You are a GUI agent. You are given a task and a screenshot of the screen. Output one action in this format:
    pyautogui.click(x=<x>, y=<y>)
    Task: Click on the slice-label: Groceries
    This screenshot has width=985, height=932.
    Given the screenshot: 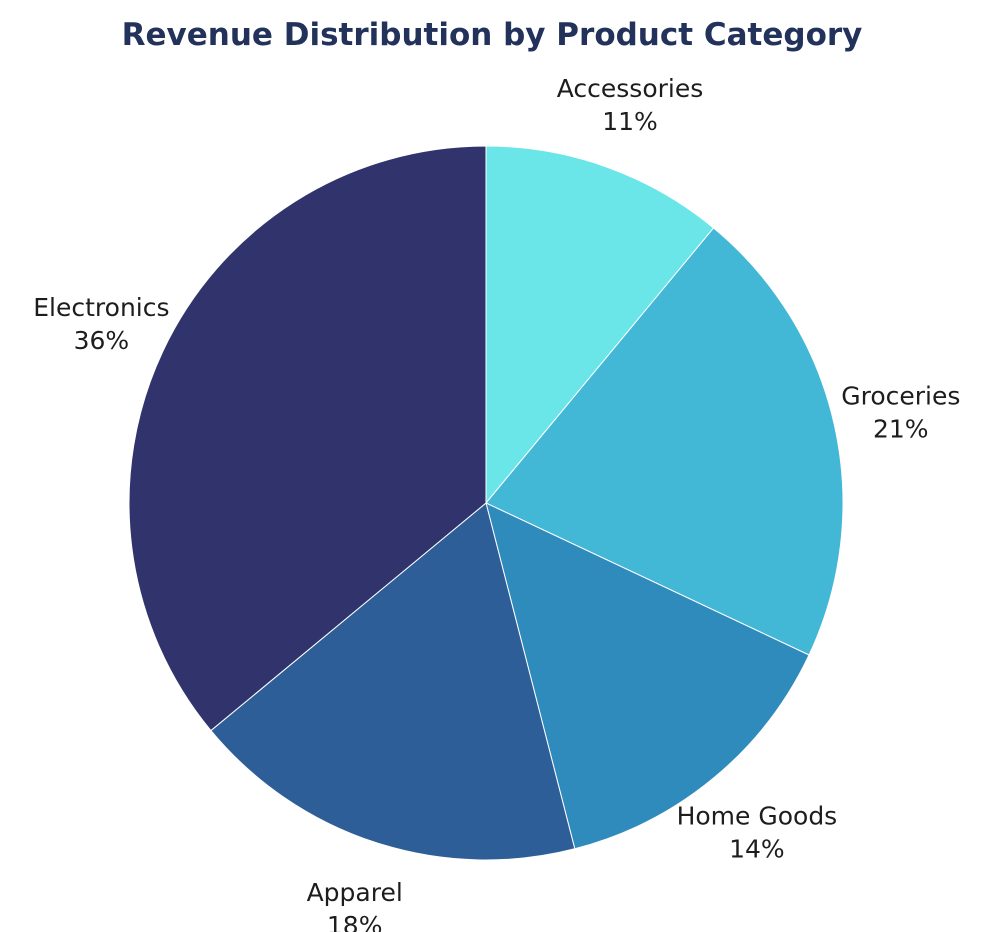 What is the action you would take?
    pyautogui.click(x=900, y=395)
    